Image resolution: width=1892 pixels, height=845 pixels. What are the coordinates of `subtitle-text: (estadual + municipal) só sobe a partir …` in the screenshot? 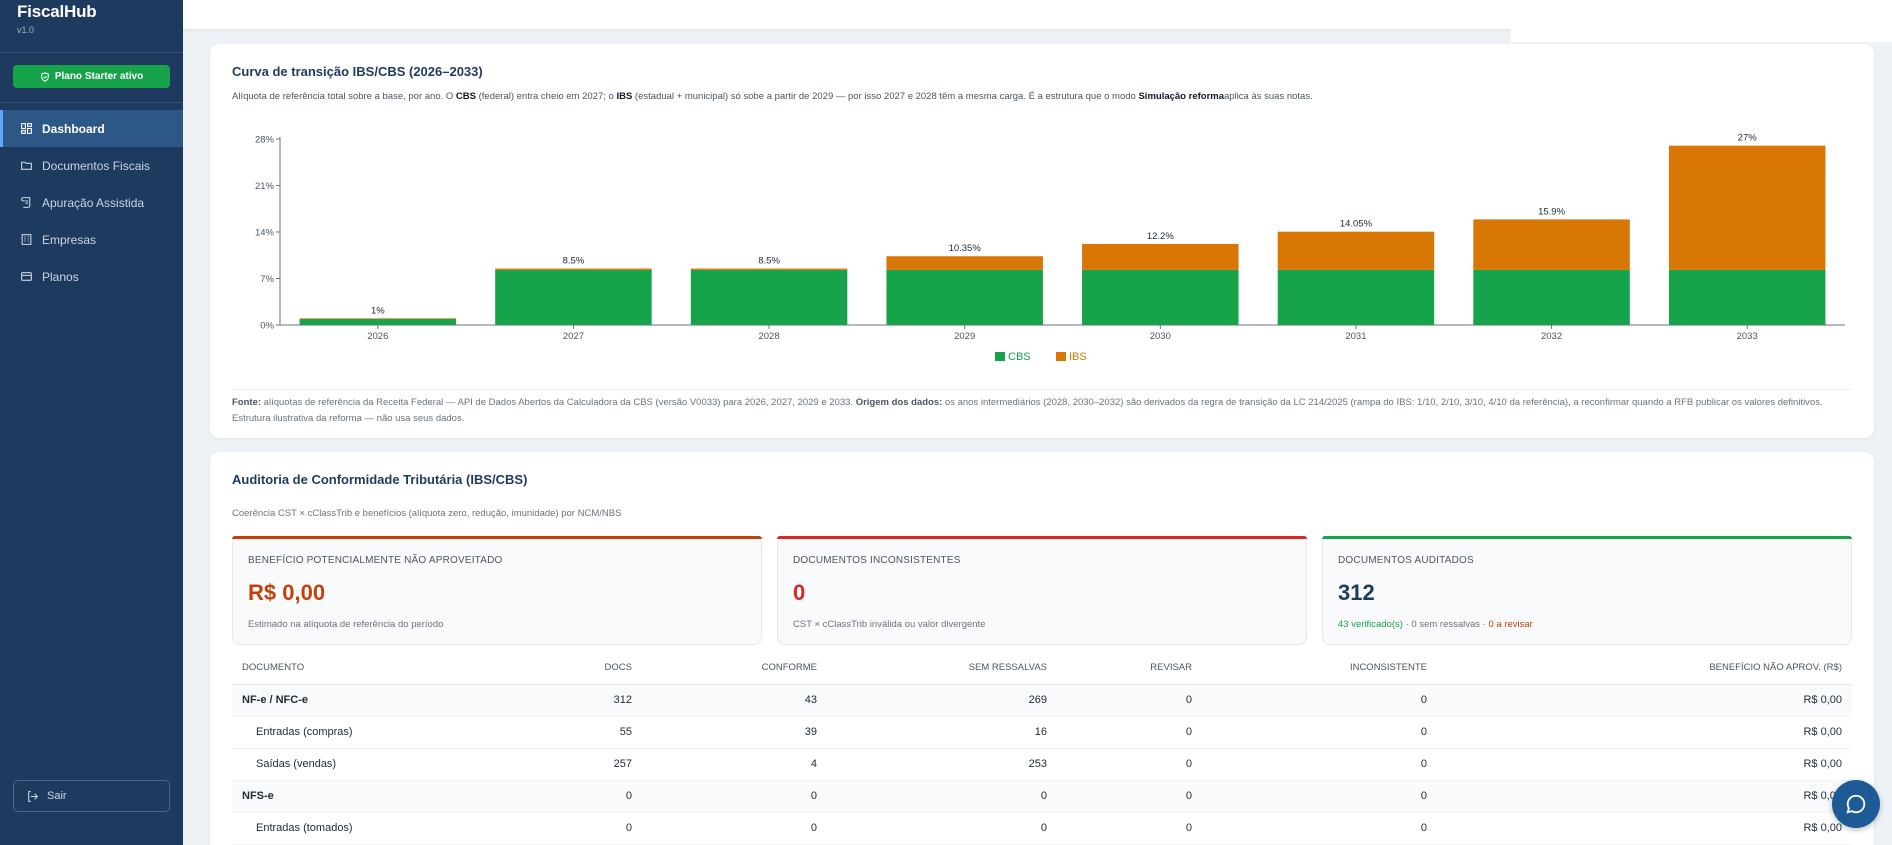 It's located at (885, 96).